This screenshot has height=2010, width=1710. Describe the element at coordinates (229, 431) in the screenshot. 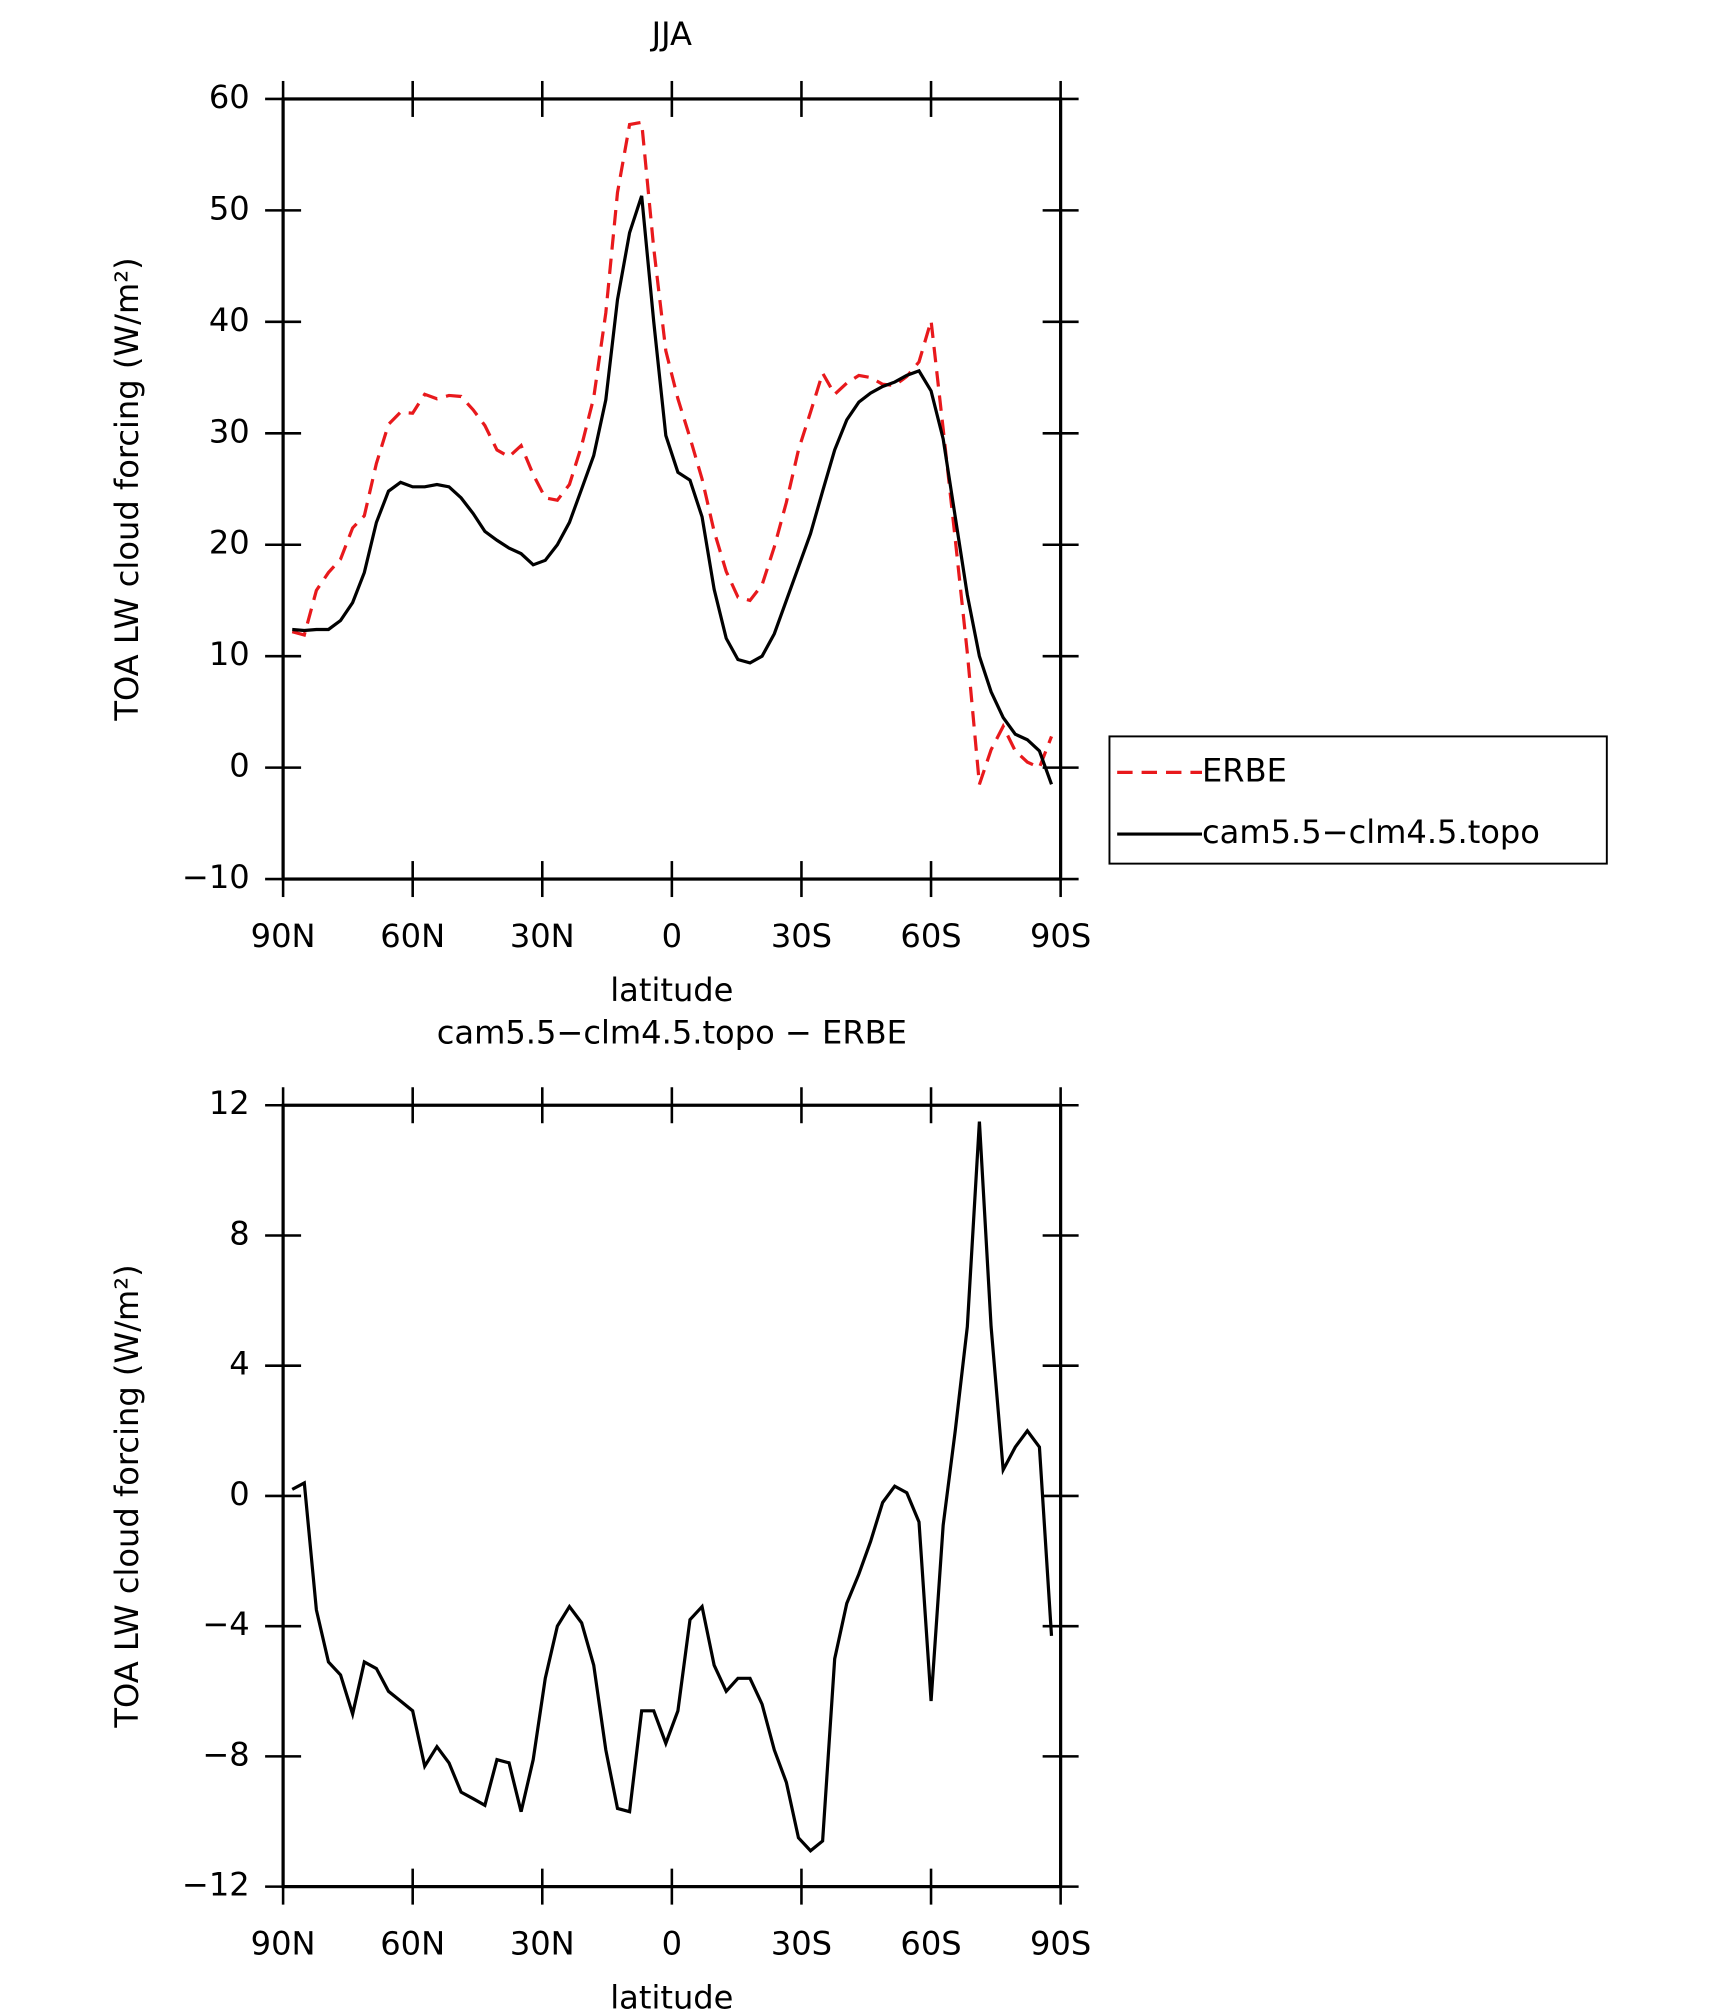

I see `y-tick-label: 30` at that location.